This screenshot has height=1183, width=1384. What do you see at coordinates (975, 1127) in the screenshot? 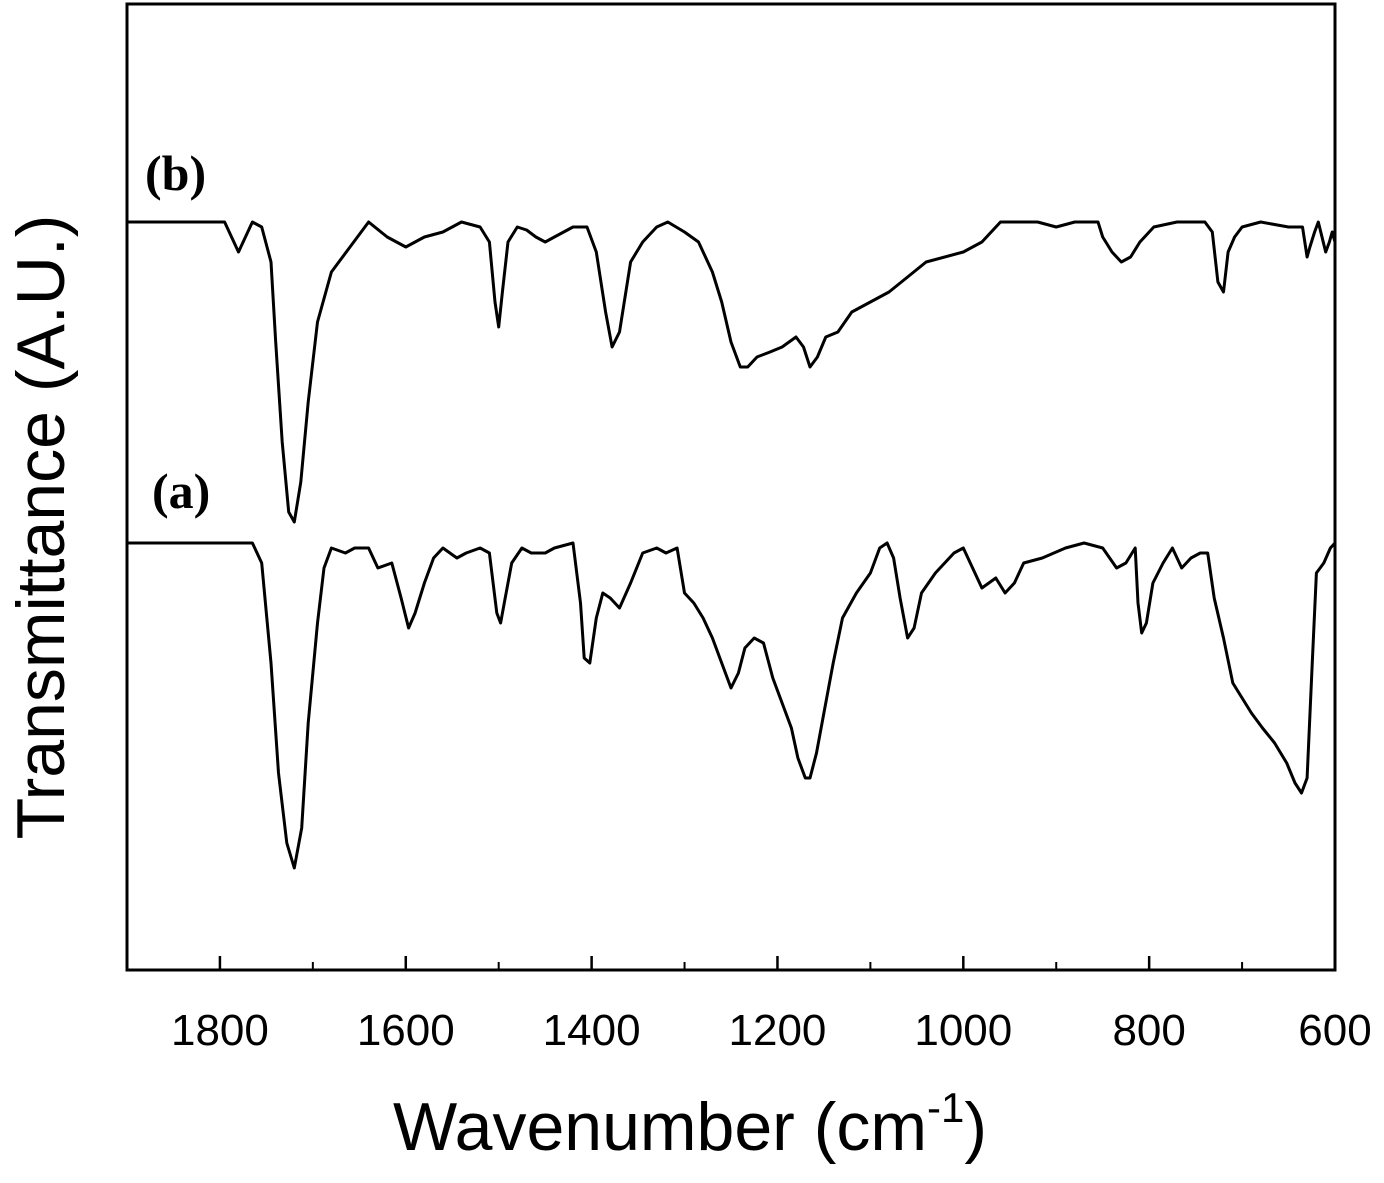
I see `x-axis-title-suffix: )` at bounding box center [975, 1127].